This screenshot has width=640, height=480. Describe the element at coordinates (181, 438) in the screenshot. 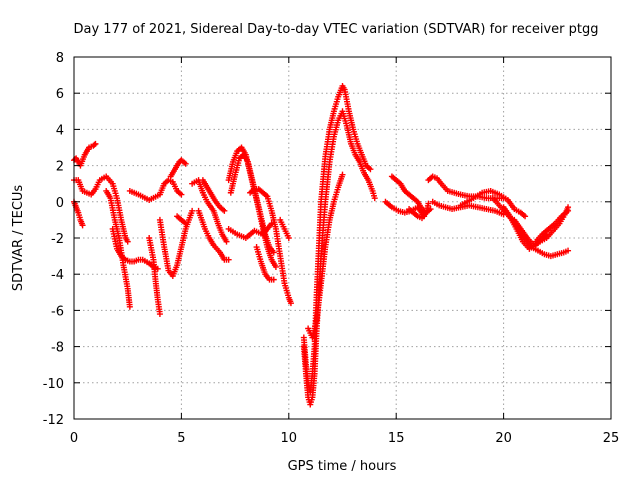

I see `x-tick-label: 5` at that location.